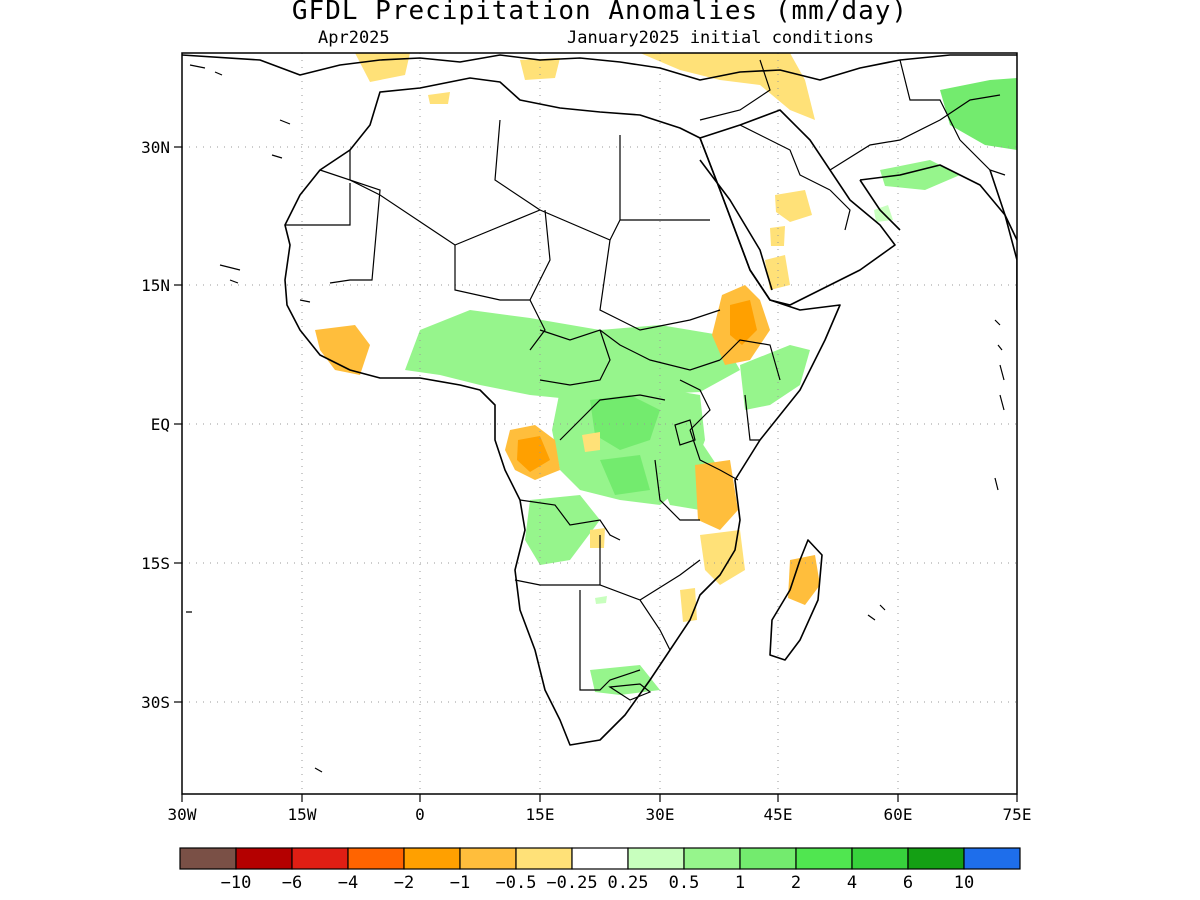 The image size is (1200, 900). I want to click on colorbar-label: 10, so click(964, 883).